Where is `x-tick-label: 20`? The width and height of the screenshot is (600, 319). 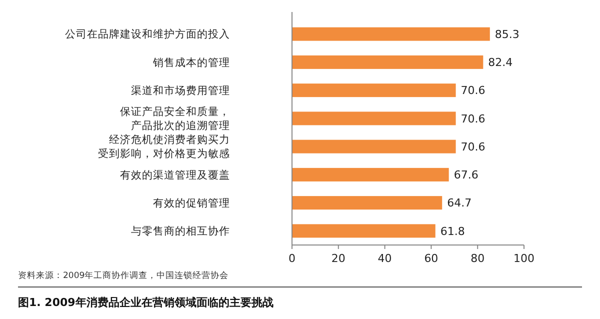
x-tick-label: 20 is located at coordinates (338, 258).